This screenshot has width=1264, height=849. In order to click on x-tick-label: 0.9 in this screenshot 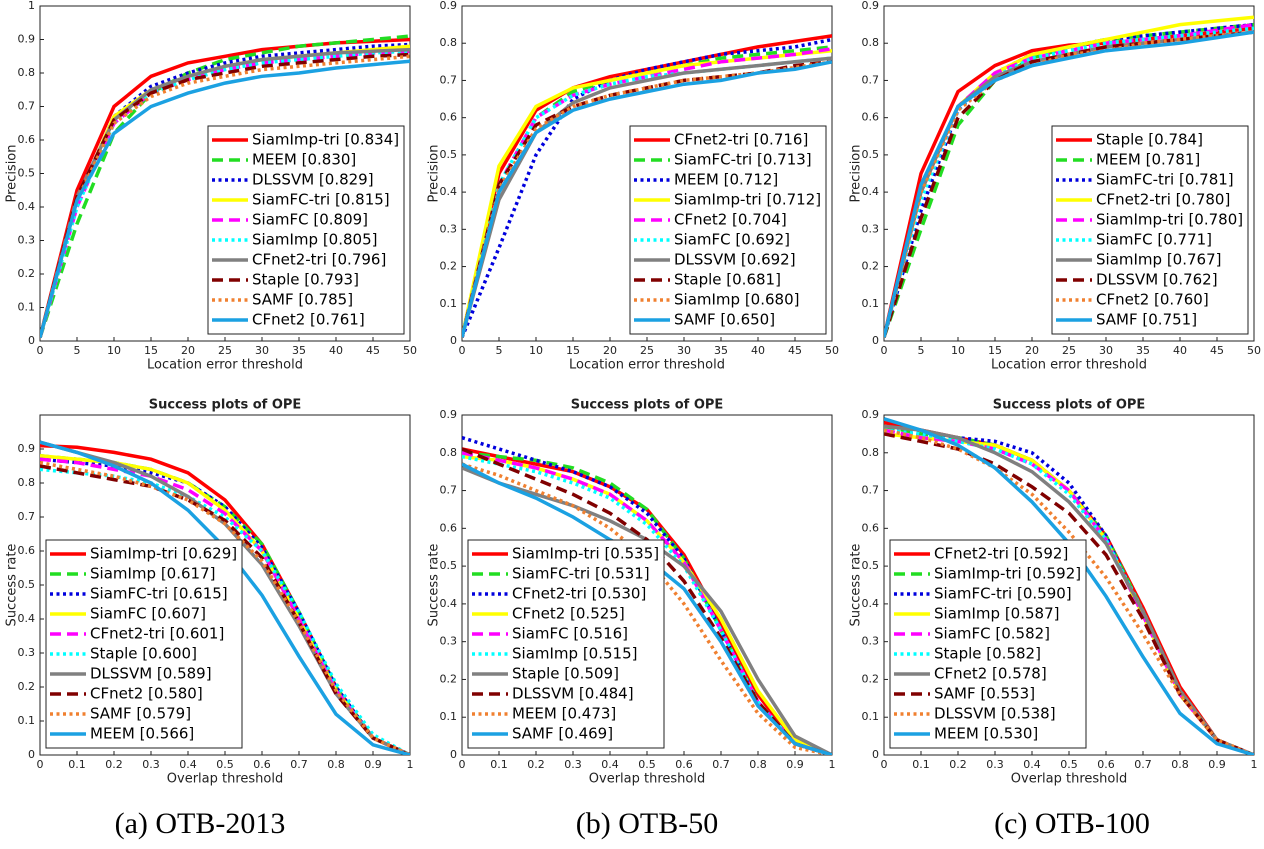, I will do `click(373, 764)`.